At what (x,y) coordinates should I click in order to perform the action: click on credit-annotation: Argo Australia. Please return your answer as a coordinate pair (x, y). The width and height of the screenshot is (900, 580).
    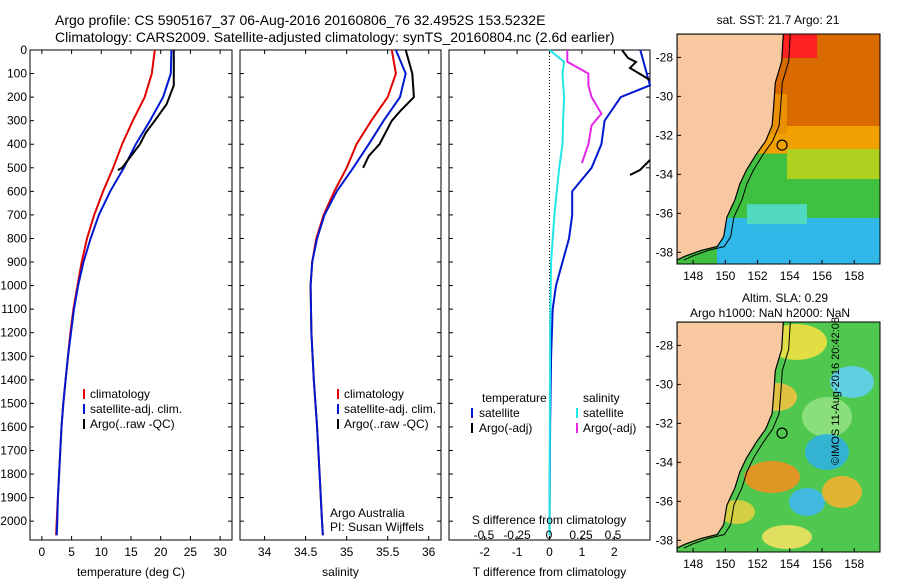
    Looking at the image, I should click on (367, 513).